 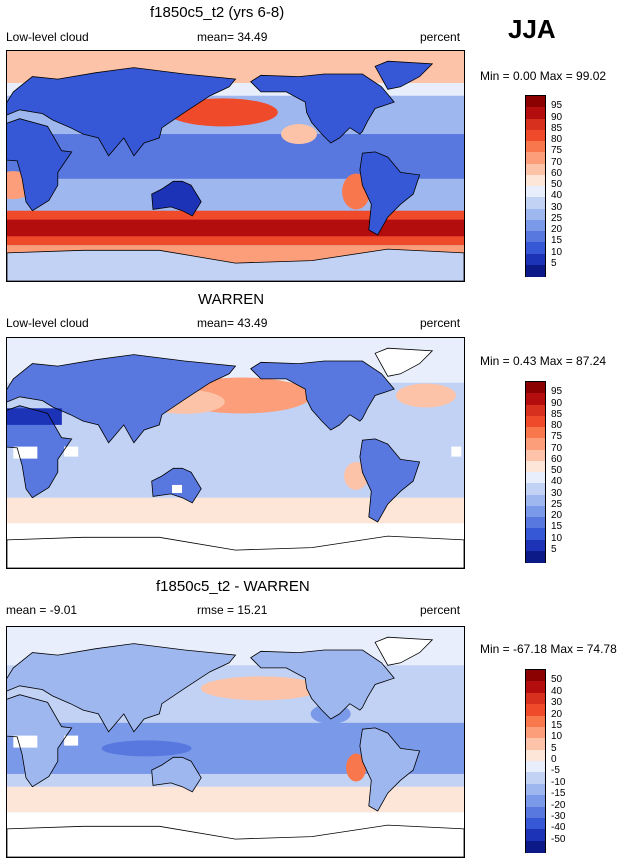 What do you see at coordinates (47, 37) in the screenshot?
I see `panel-variable-label-model: Low-level cloud` at bounding box center [47, 37].